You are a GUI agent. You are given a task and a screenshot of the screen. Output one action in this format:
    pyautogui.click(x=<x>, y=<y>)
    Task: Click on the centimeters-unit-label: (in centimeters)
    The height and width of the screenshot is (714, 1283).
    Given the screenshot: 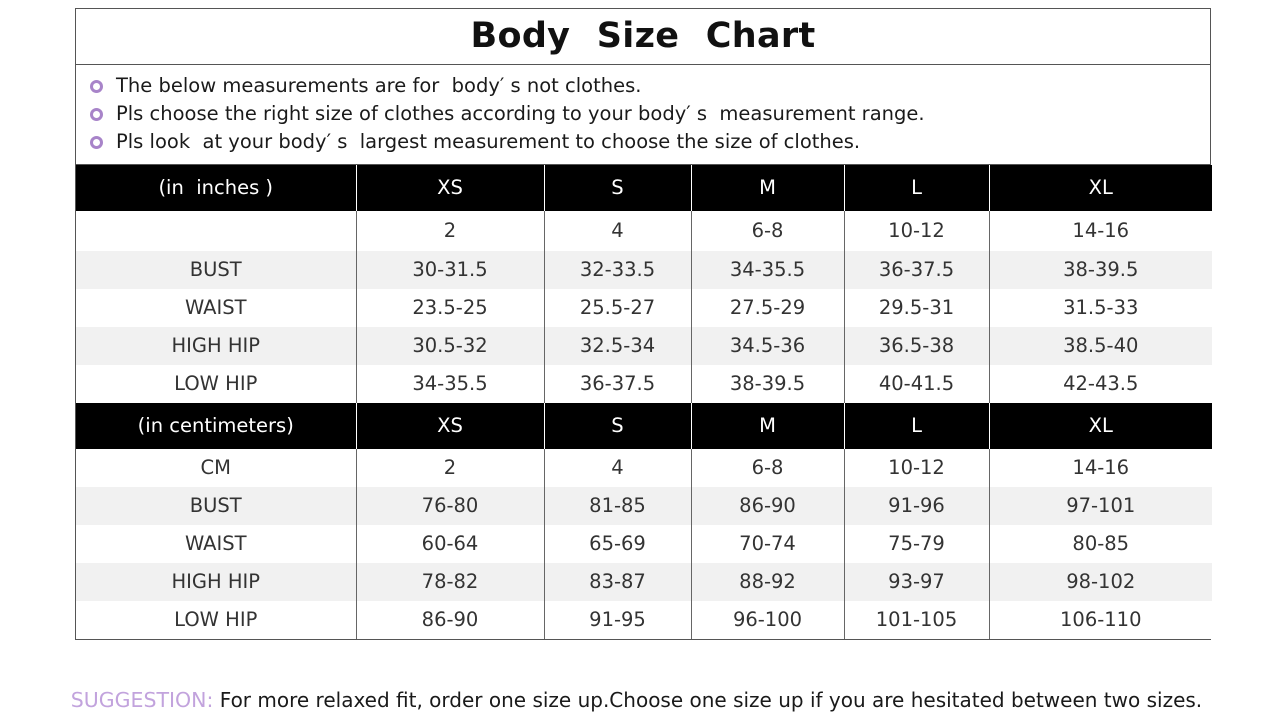 What is the action you would take?
    pyautogui.click(x=216, y=426)
    